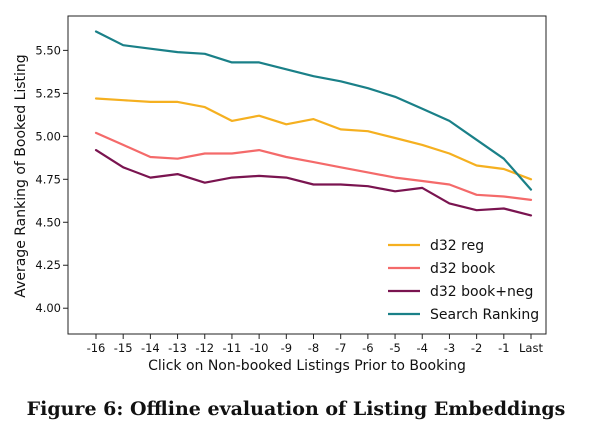  I want to click on x-tick-label: -15, so click(123, 348).